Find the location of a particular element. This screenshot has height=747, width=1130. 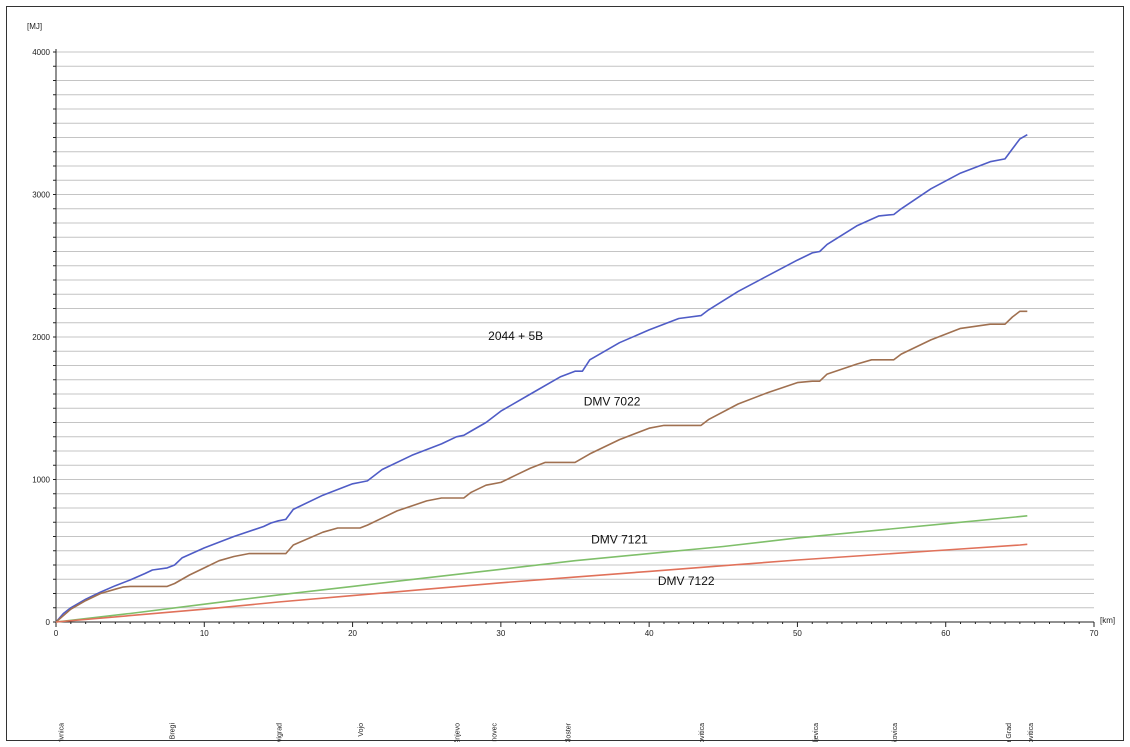

x-tick-label: 40 is located at coordinates (649, 633).